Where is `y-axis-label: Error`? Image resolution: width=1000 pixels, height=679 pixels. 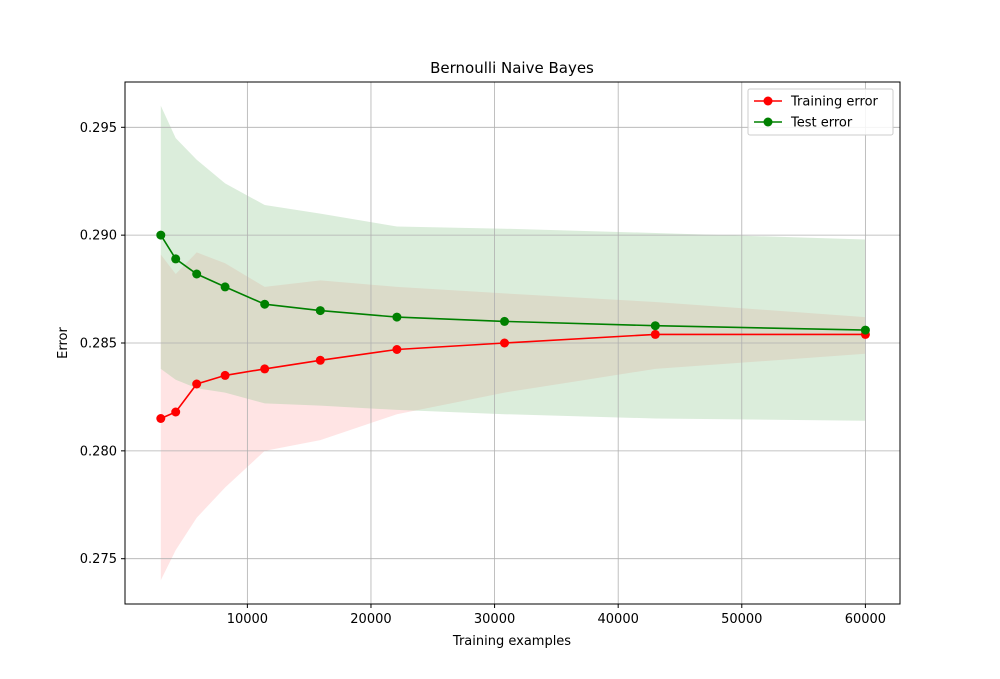 y-axis-label: Error is located at coordinates (63, 343).